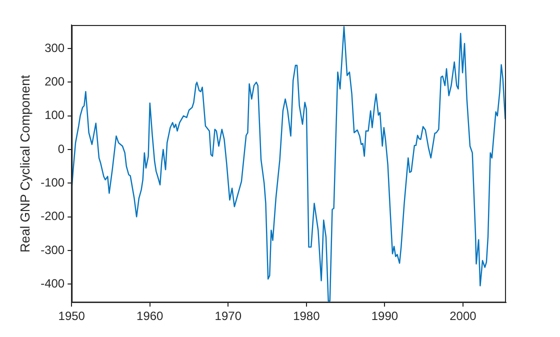 The width and height of the screenshot is (560, 337). I want to click on x-tick-label: 1950, so click(72, 316).